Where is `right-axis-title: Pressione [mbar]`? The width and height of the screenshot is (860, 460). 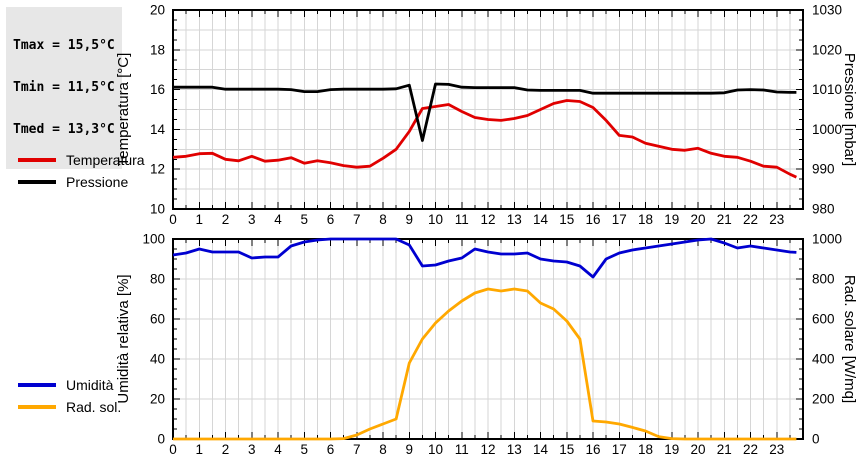
right-axis-title: Pressione [mbar] is located at coordinates (849, 109).